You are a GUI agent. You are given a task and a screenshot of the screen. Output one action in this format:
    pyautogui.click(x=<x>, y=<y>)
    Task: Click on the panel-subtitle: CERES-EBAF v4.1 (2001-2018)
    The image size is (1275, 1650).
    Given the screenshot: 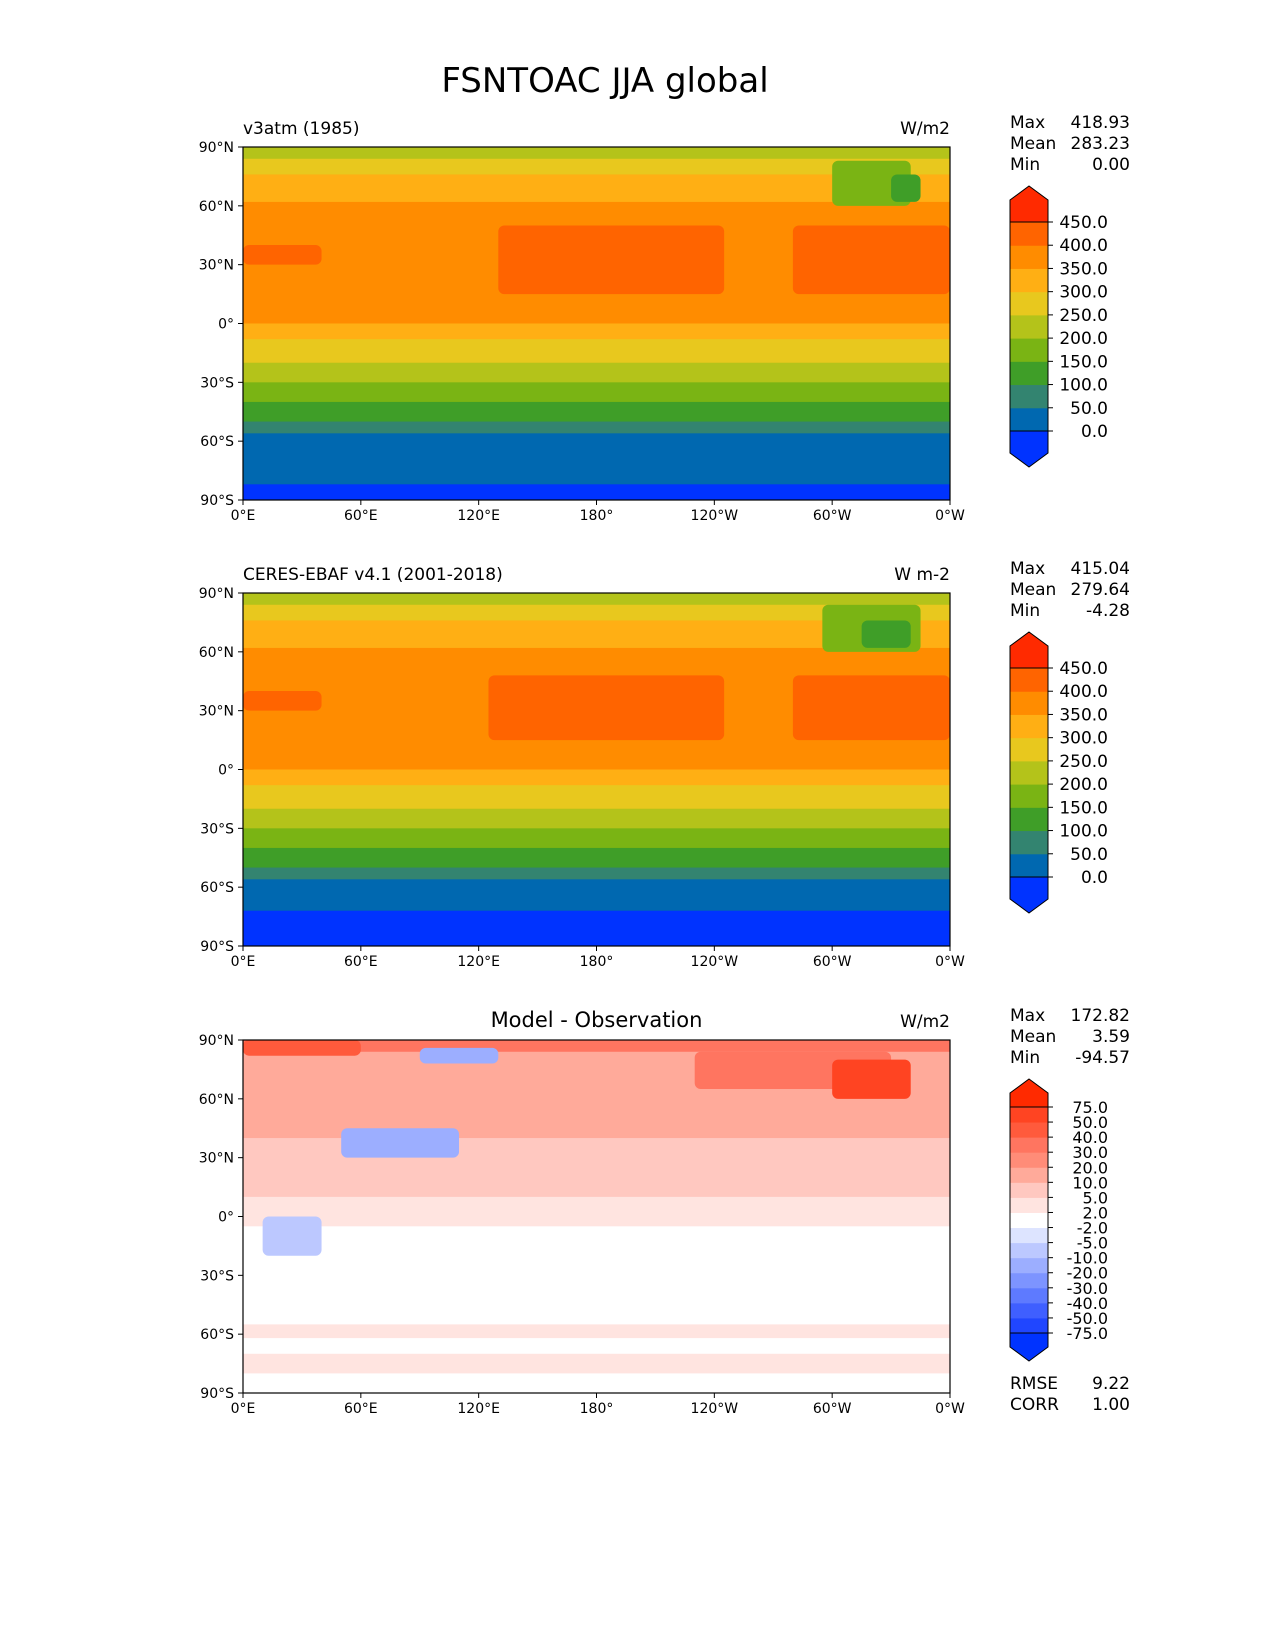 What is the action you would take?
    pyautogui.click(x=373, y=575)
    